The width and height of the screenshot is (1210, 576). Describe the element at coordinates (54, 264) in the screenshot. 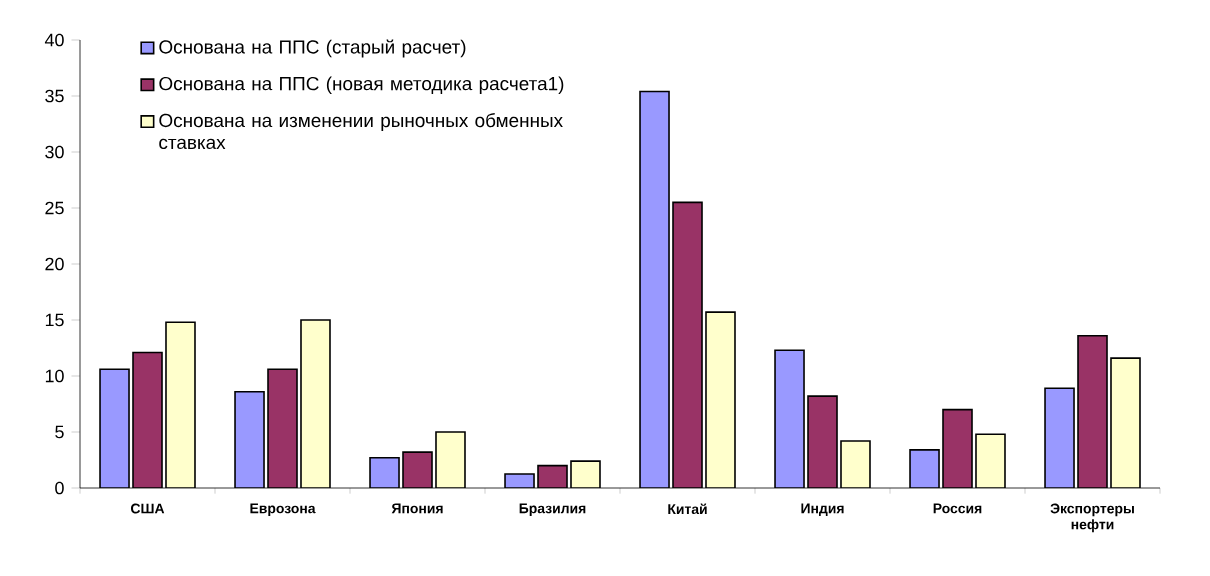

I see `y-tick-label: 20` at that location.